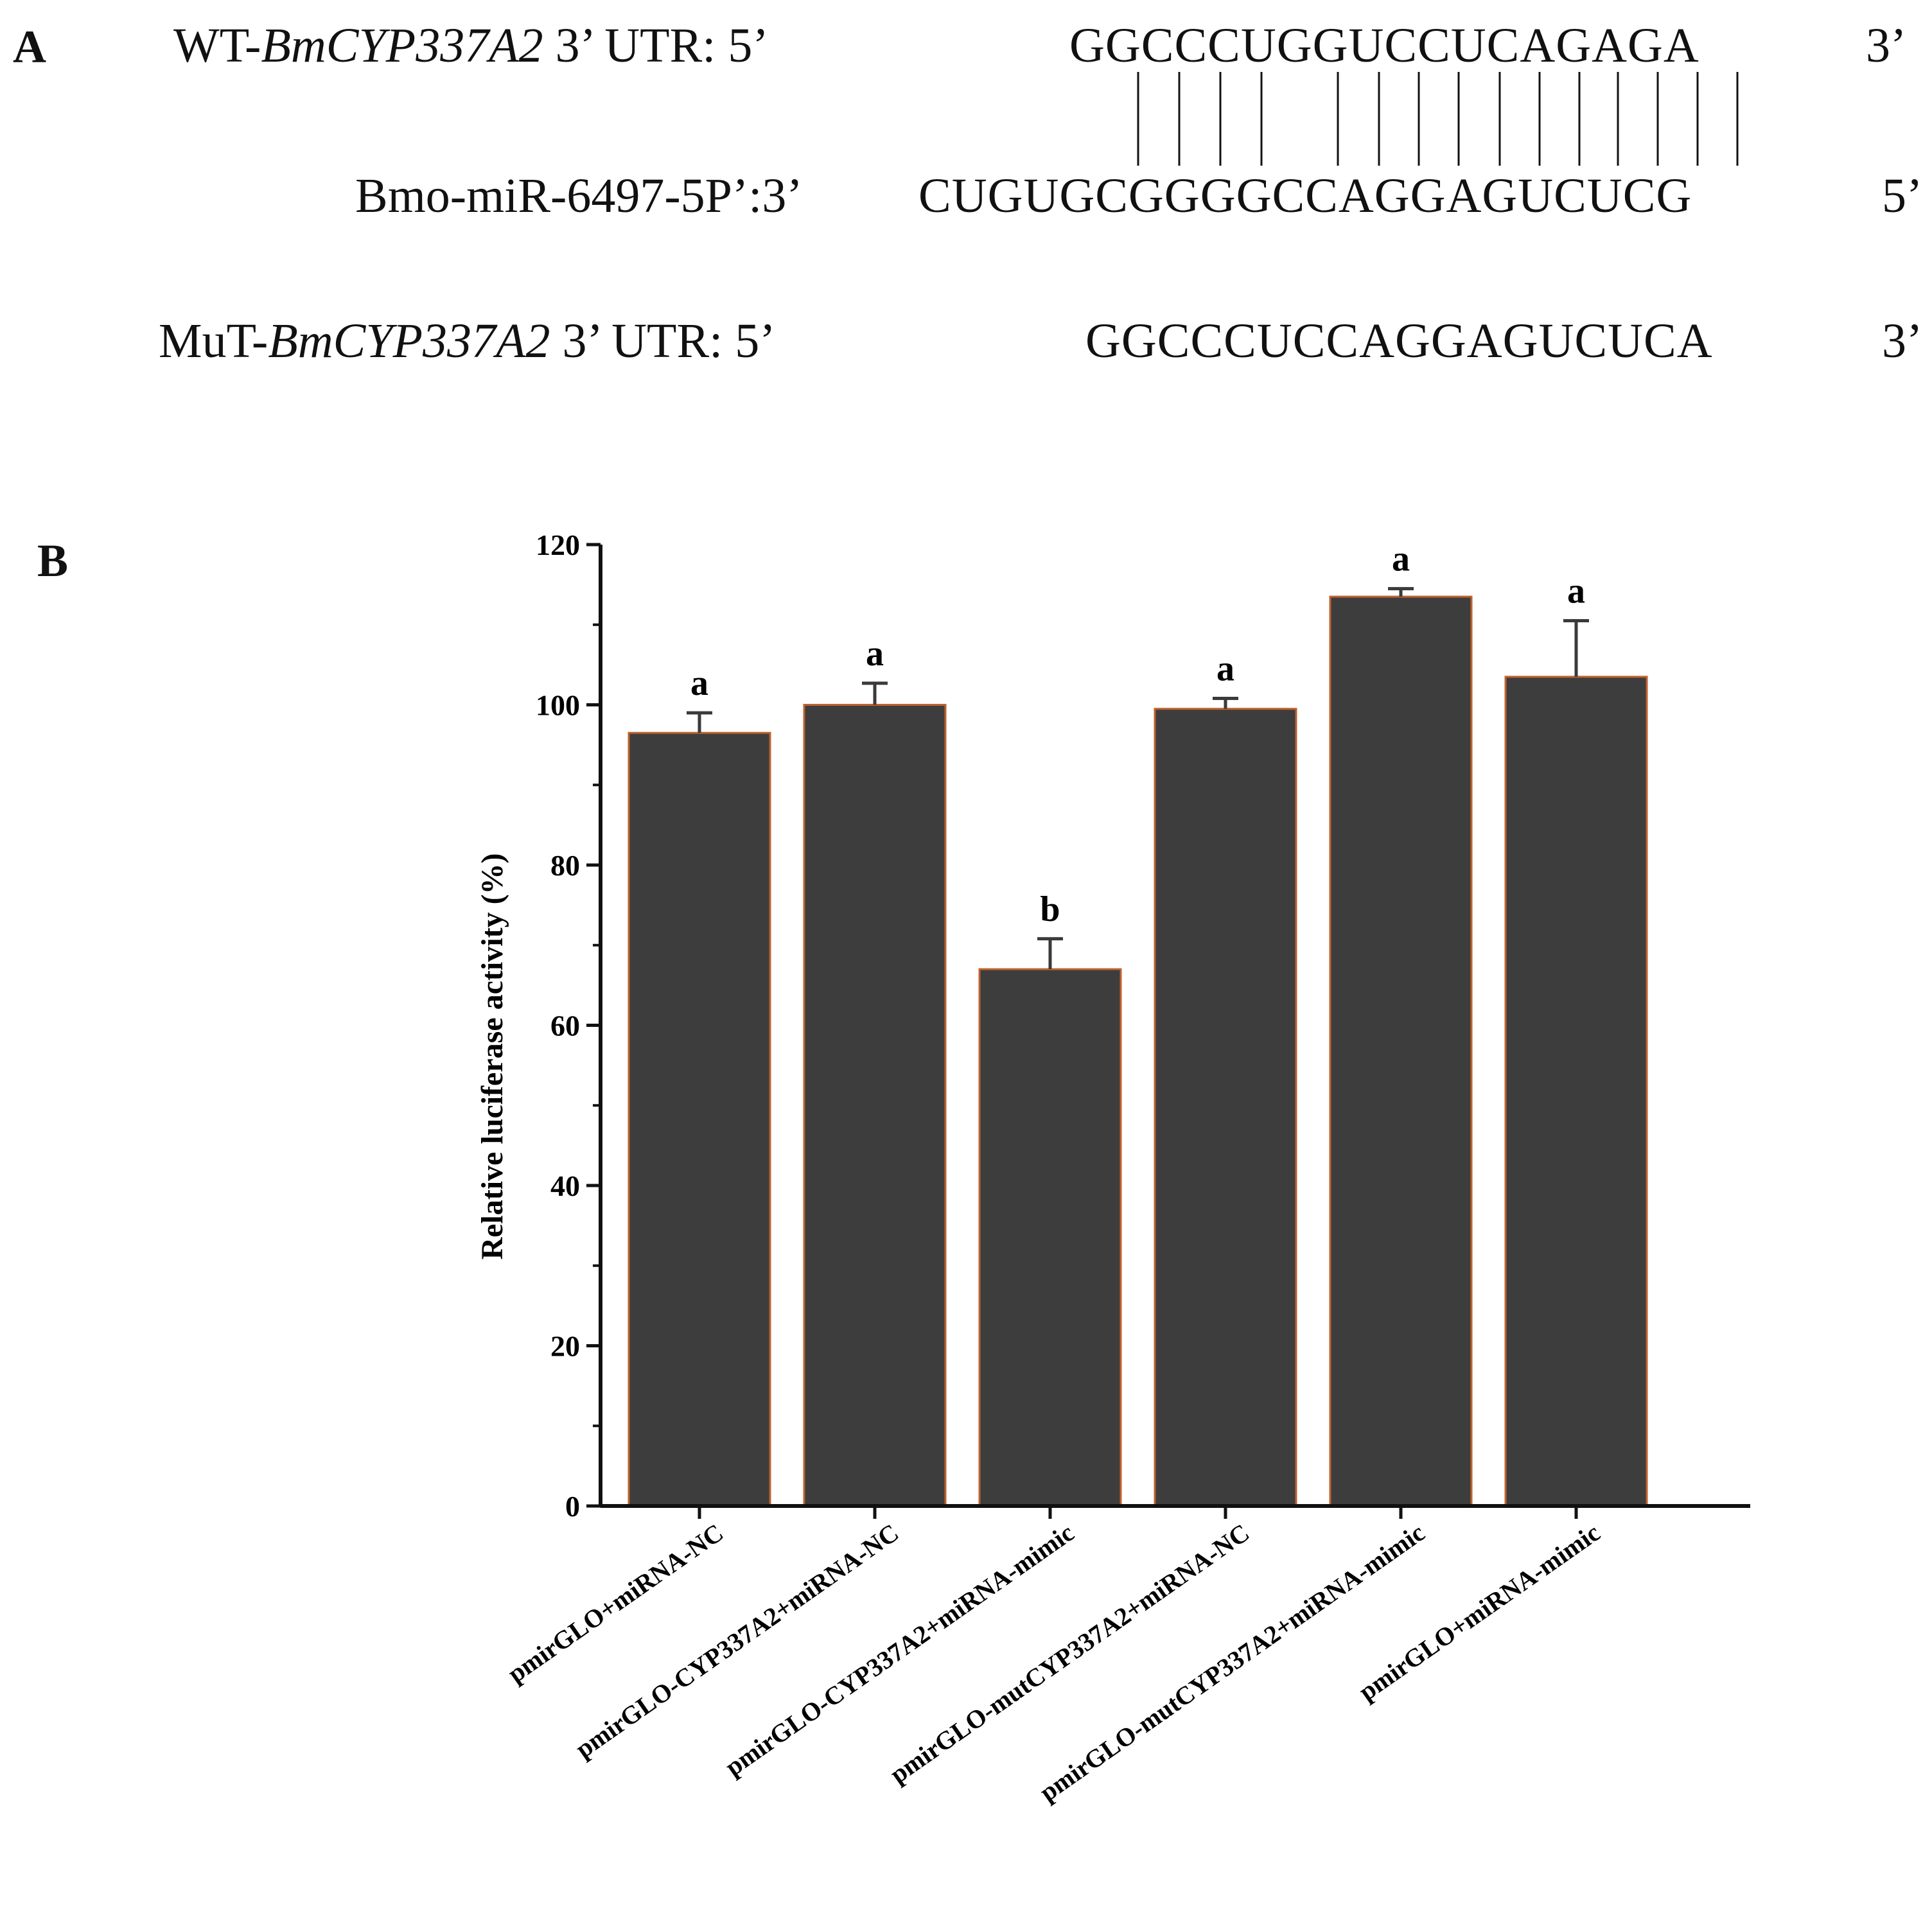 The height and width of the screenshot is (1908, 1932). I want to click on y-tick-label: 40, so click(565, 1185).